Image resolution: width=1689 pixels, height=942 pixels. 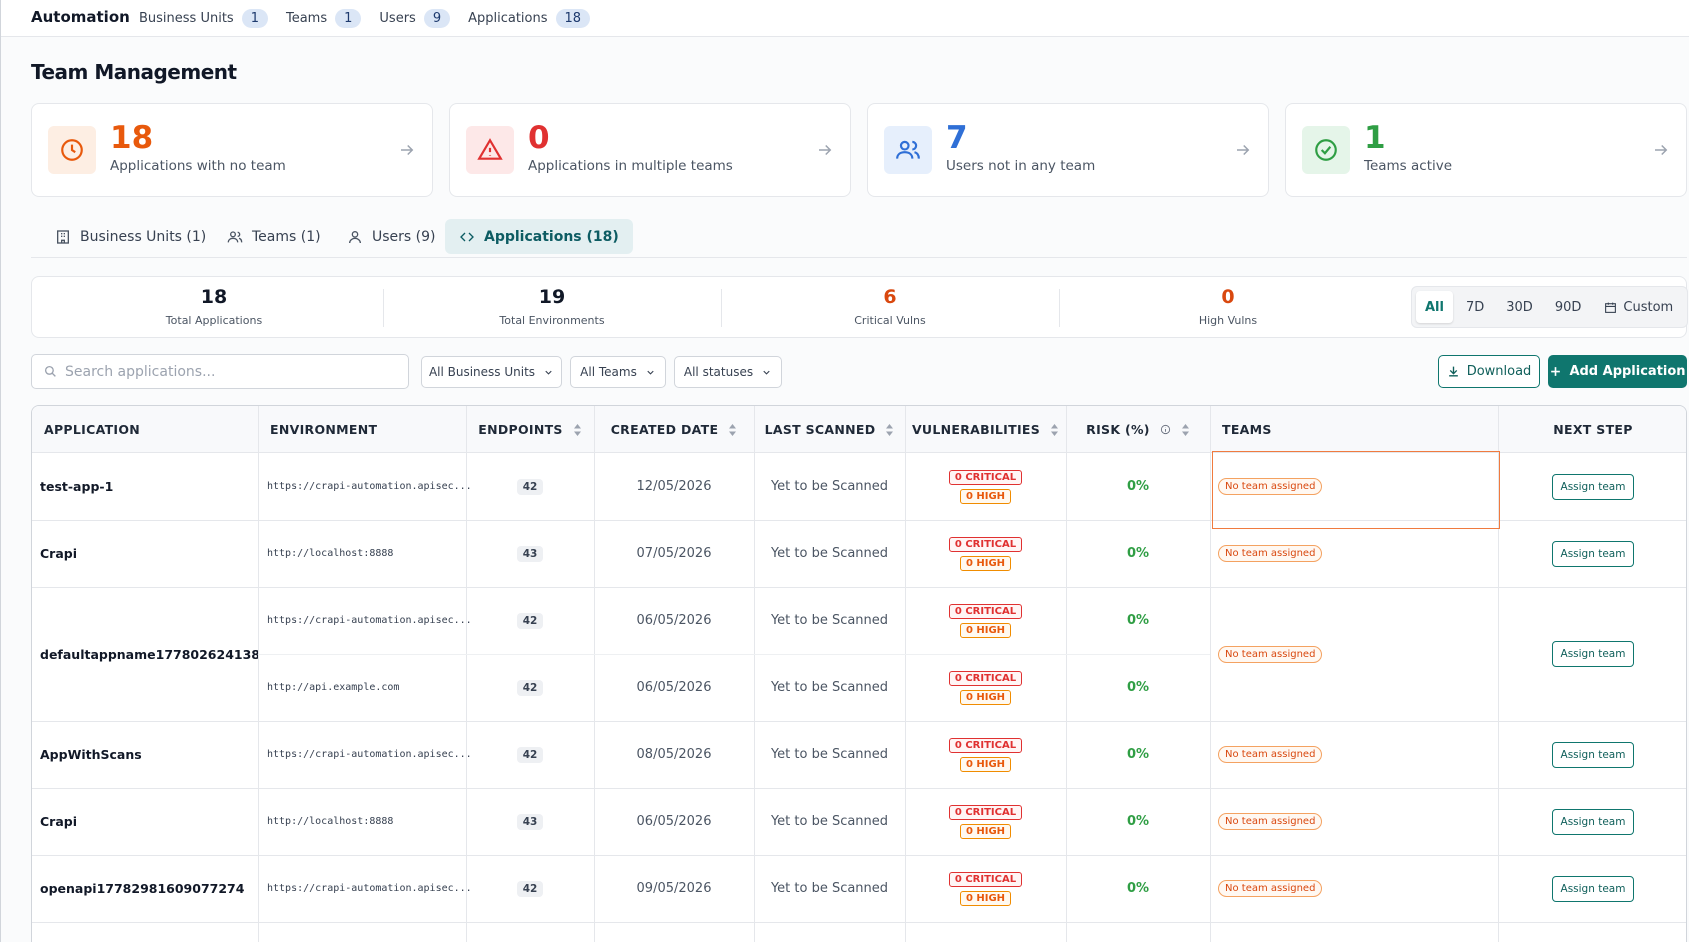 What do you see at coordinates (985, 429) in the screenshot?
I see `column-header: VULNERABILITIES` at bounding box center [985, 429].